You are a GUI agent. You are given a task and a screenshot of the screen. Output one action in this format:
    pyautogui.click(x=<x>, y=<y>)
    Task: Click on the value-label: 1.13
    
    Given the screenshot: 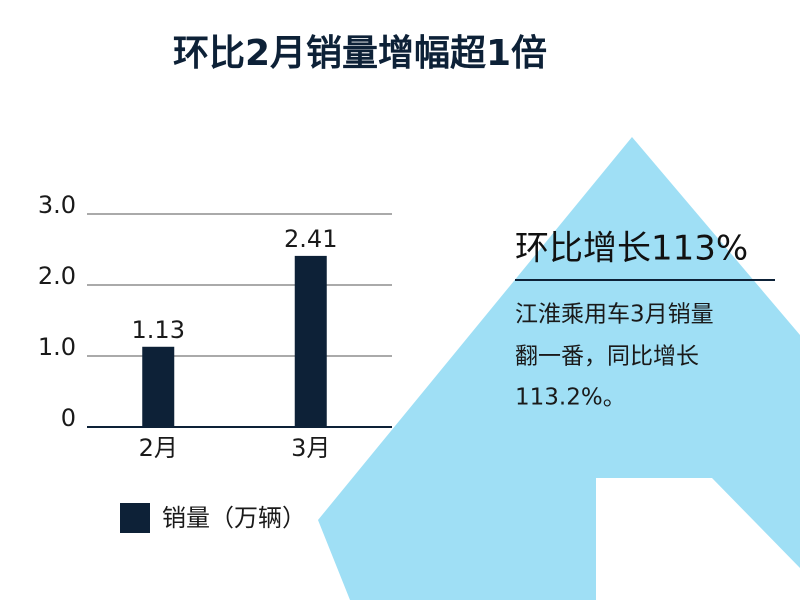 What is the action you would take?
    pyautogui.click(x=158, y=330)
    